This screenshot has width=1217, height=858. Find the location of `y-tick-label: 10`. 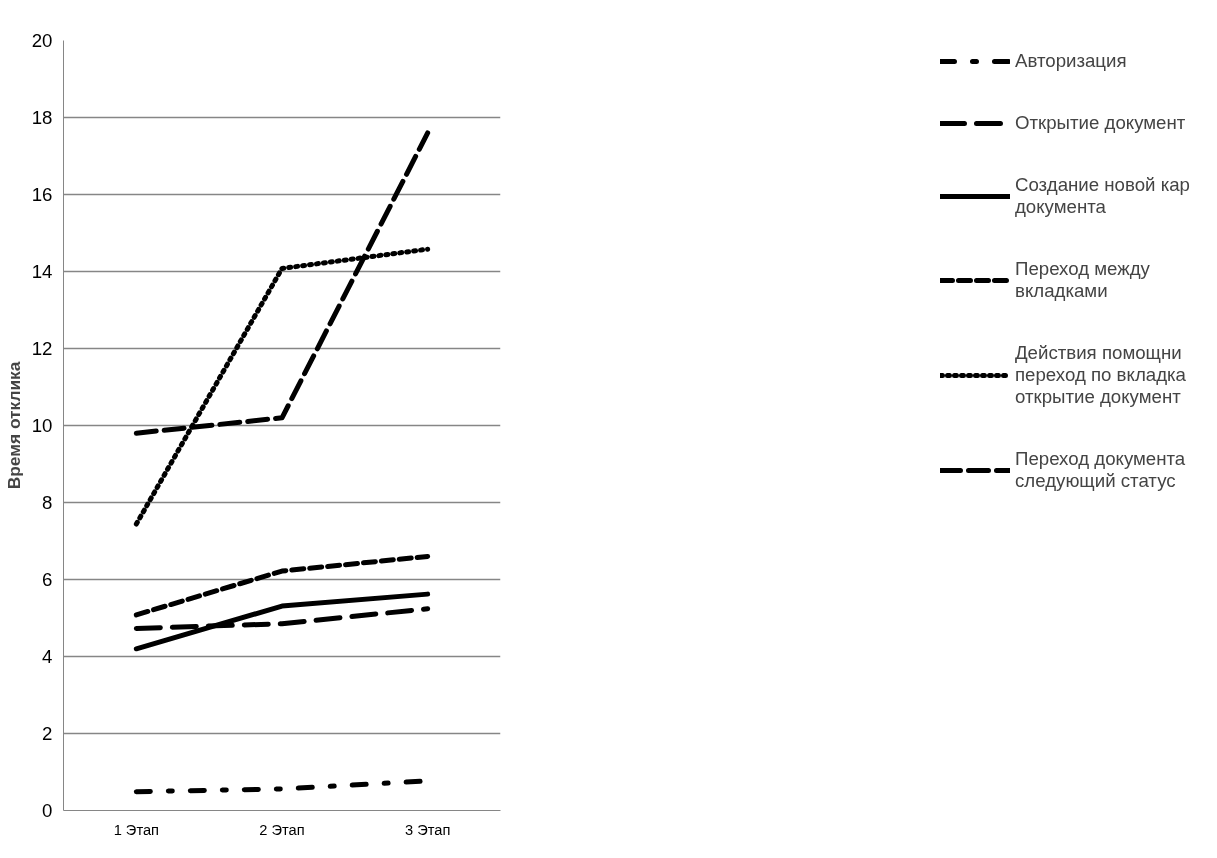

y-tick-label: 10 is located at coordinates (42, 425).